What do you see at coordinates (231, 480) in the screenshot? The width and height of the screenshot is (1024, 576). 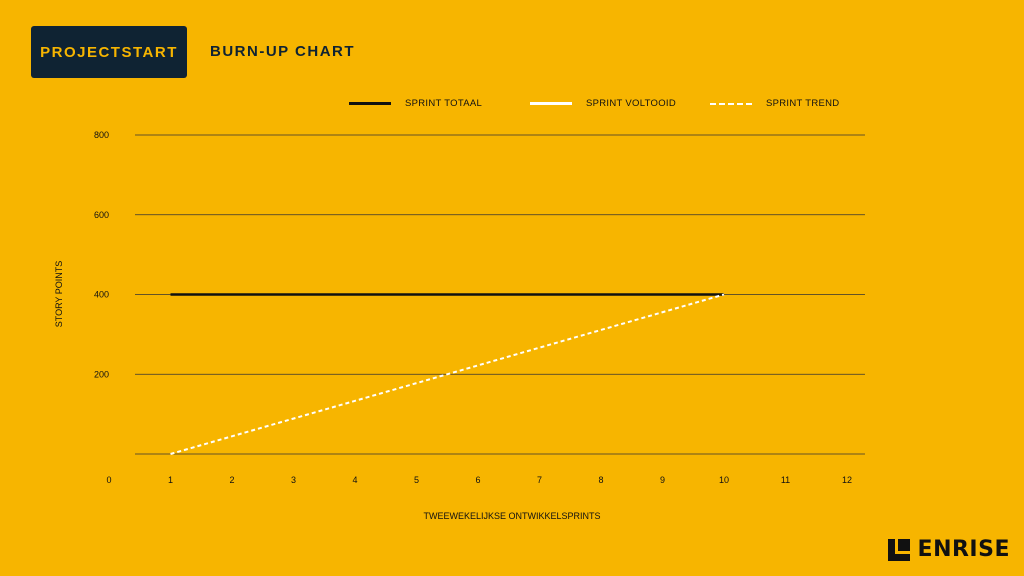 I see `x-tick-label: 2` at bounding box center [231, 480].